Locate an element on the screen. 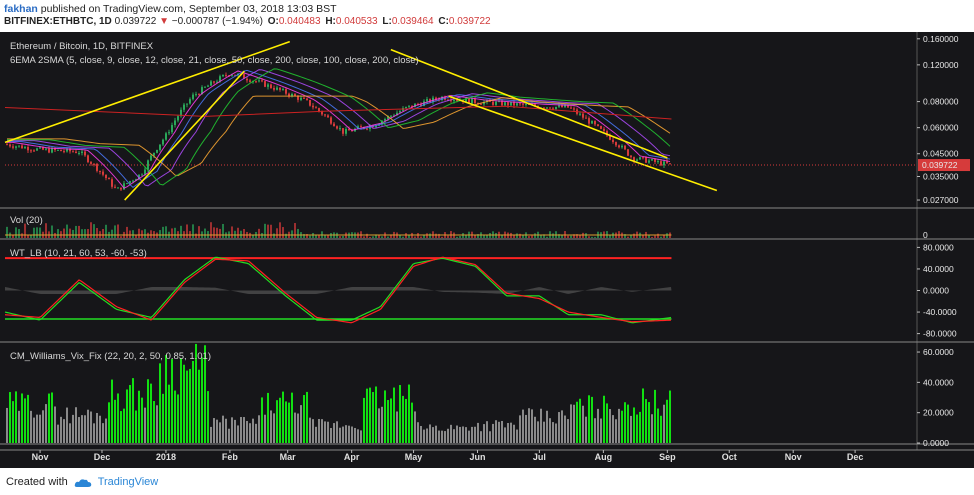 This screenshot has width=974, height=495. time-tick-label: Jun is located at coordinates (477, 457).